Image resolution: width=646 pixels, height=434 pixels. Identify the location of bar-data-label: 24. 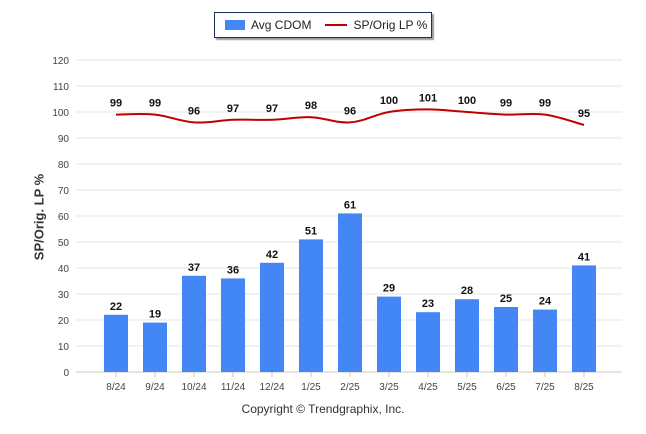
(545, 302).